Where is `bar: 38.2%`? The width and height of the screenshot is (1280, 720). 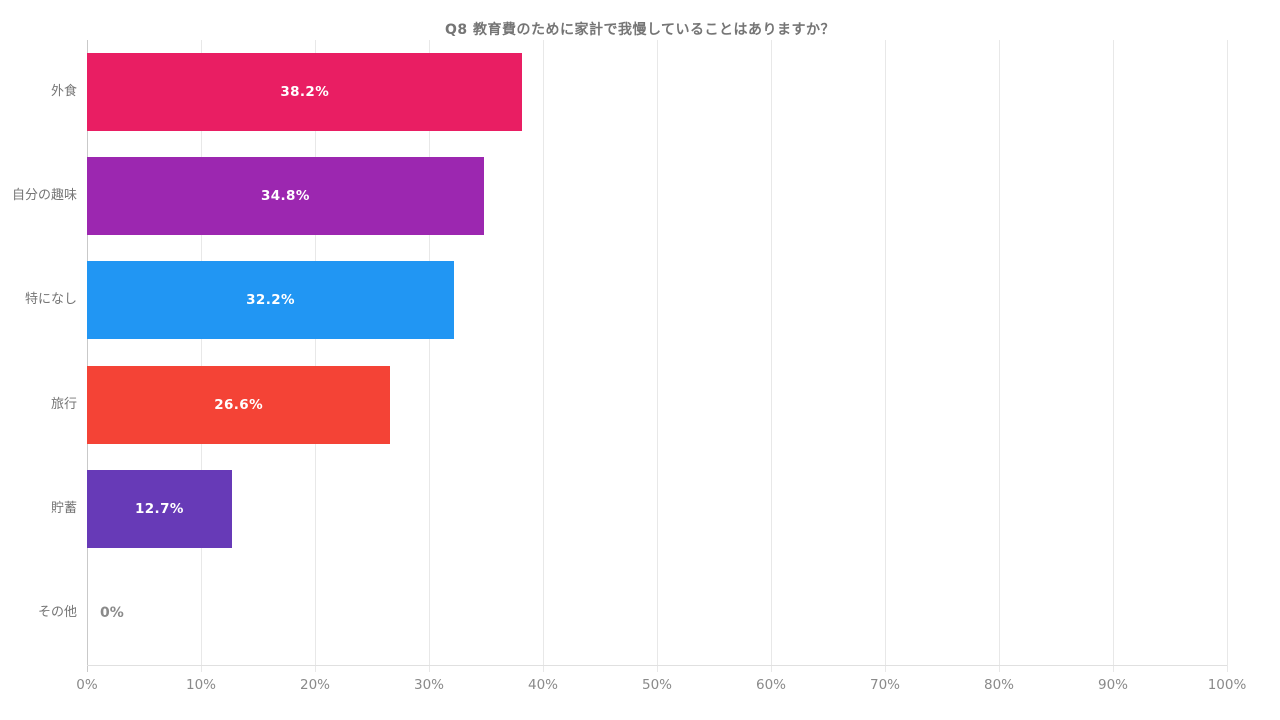
bar: 38.2% is located at coordinates (305, 92).